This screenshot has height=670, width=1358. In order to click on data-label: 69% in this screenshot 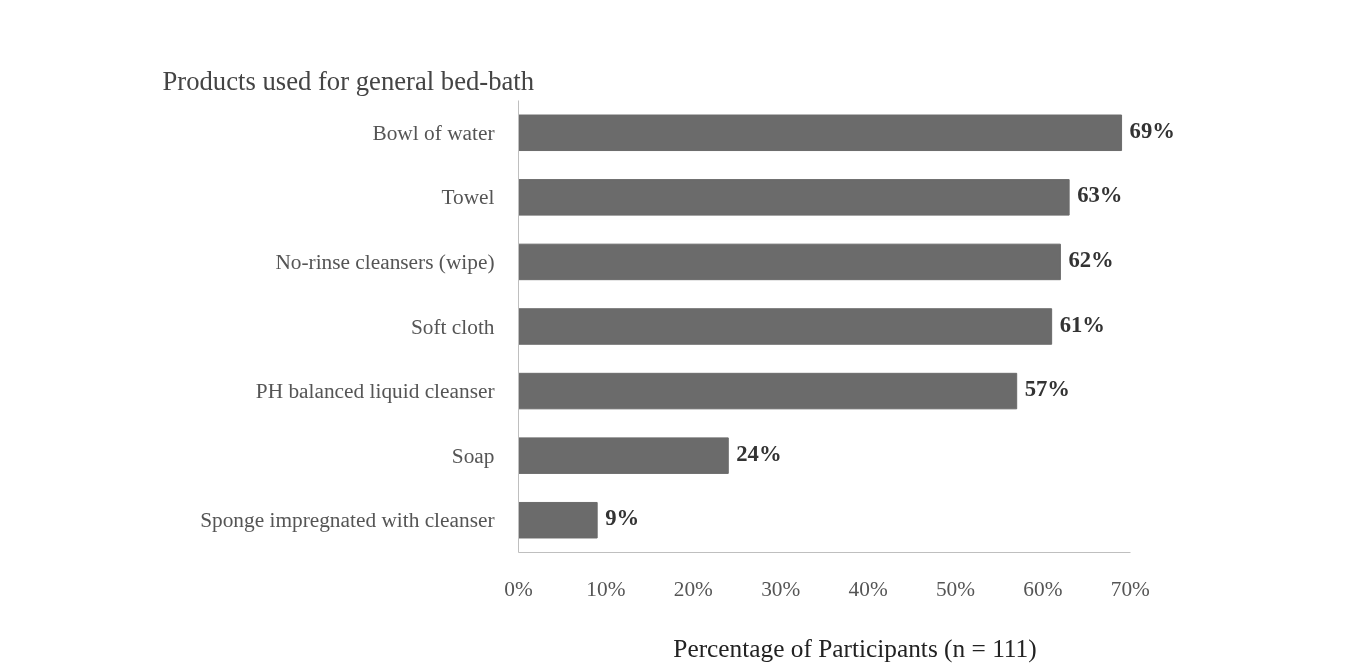, I will do `click(1152, 130)`.